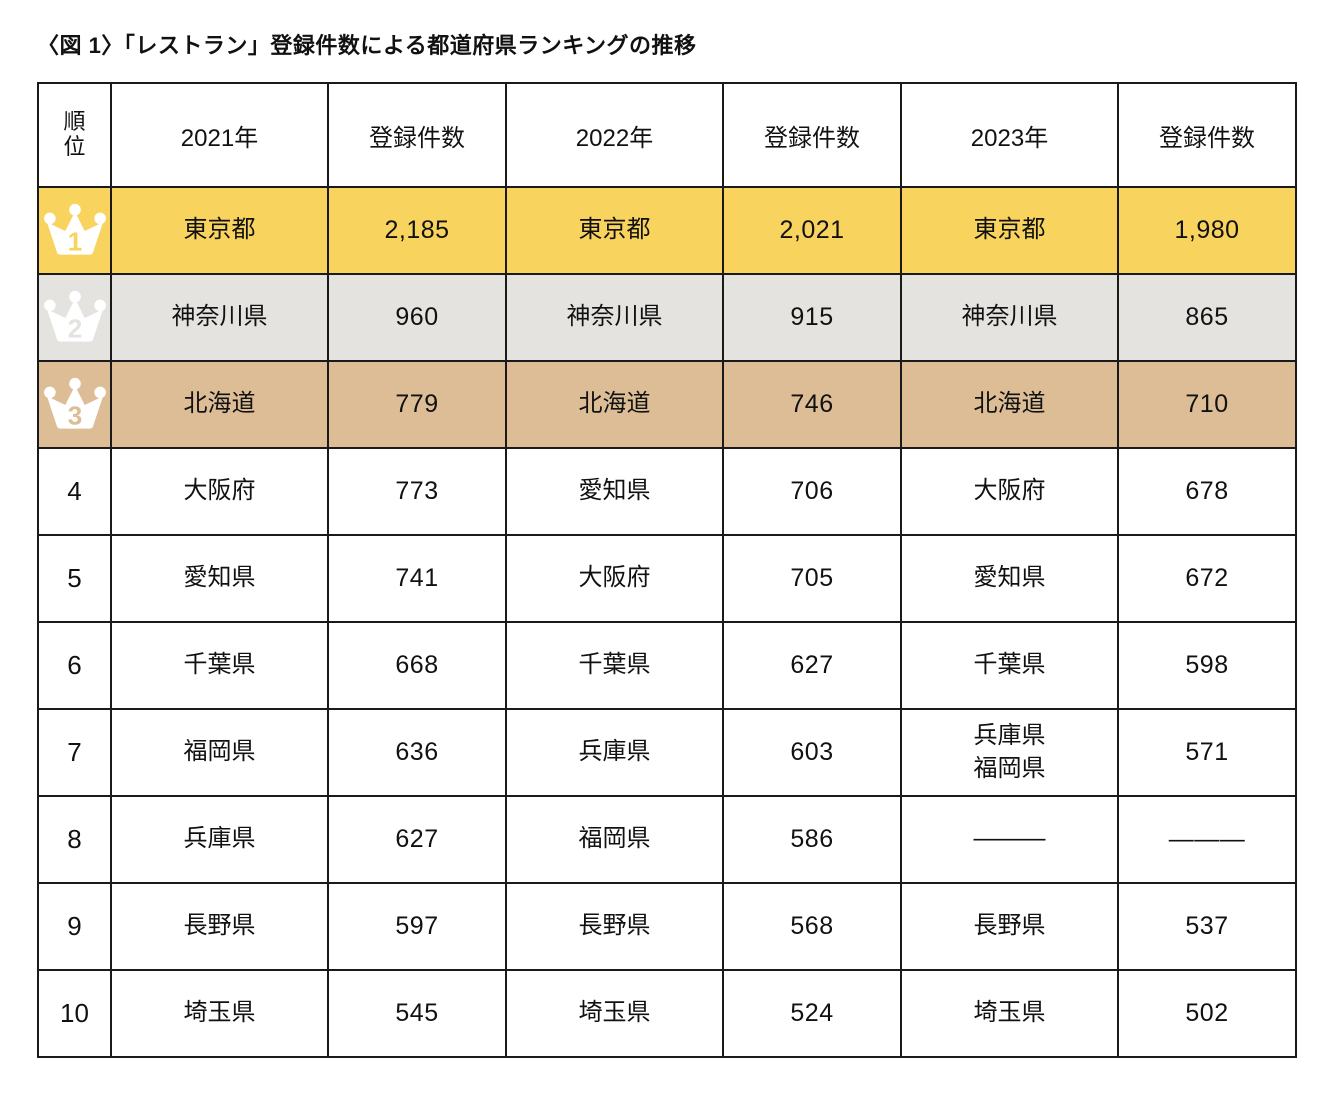 The image size is (1332, 1097). I want to click on table-row-rank-4: 4 大阪府 773 愛知県 706 大阪府 678, so click(667, 491).